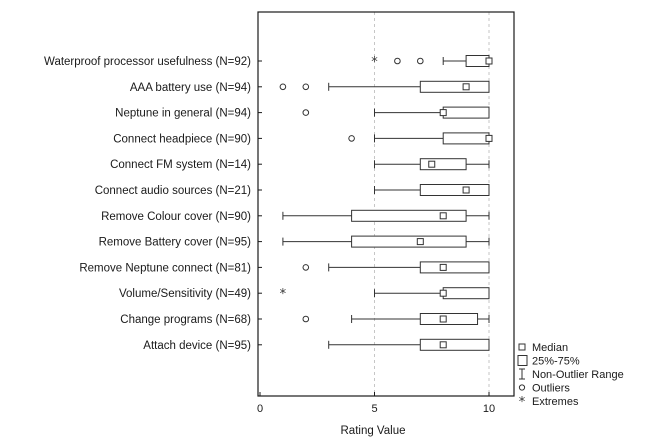 The image size is (654, 439). What do you see at coordinates (165, 268) in the screenshot?
I see `category-label: Remove Neptune connect (N=81)` at bounding box center [165, 268].